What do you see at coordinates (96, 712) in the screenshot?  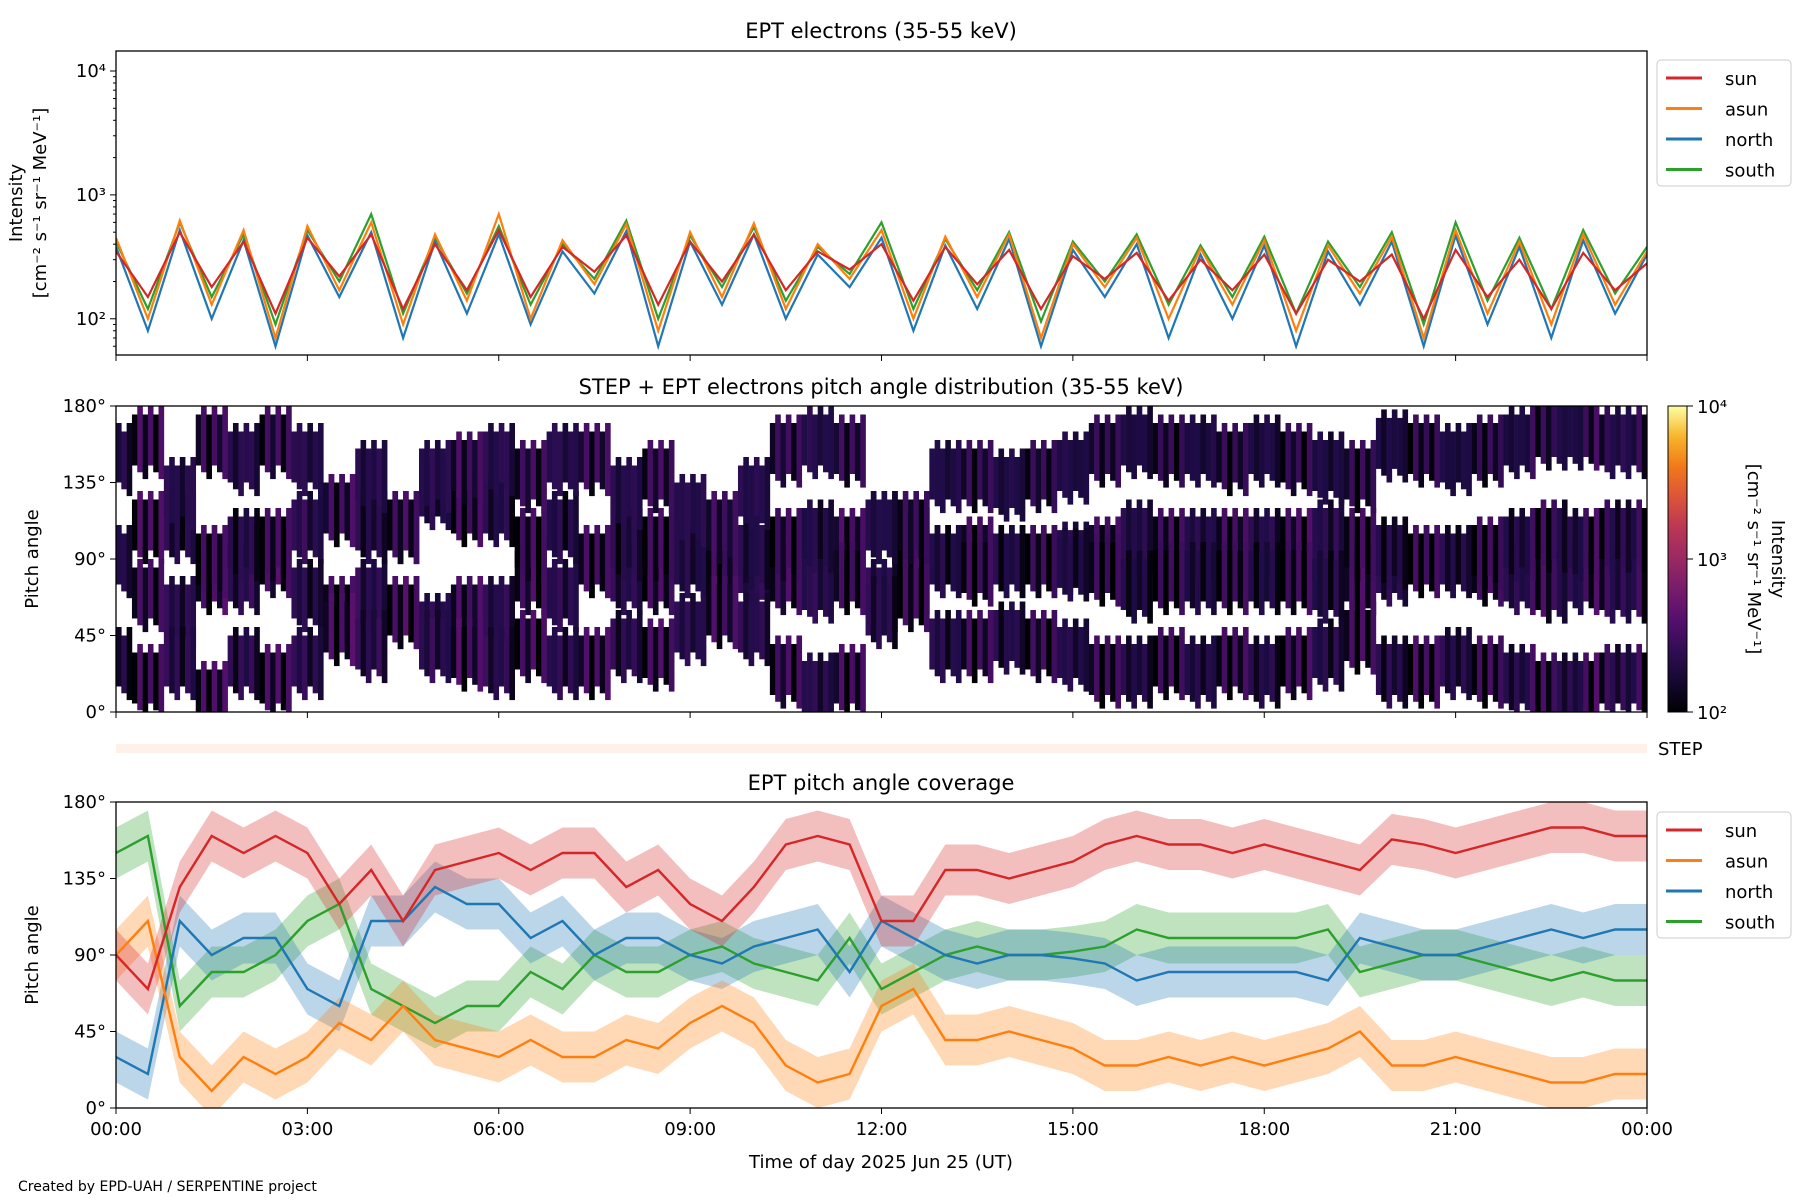 I see `y-tick-label: 0°` at bounding box center [96, 712].